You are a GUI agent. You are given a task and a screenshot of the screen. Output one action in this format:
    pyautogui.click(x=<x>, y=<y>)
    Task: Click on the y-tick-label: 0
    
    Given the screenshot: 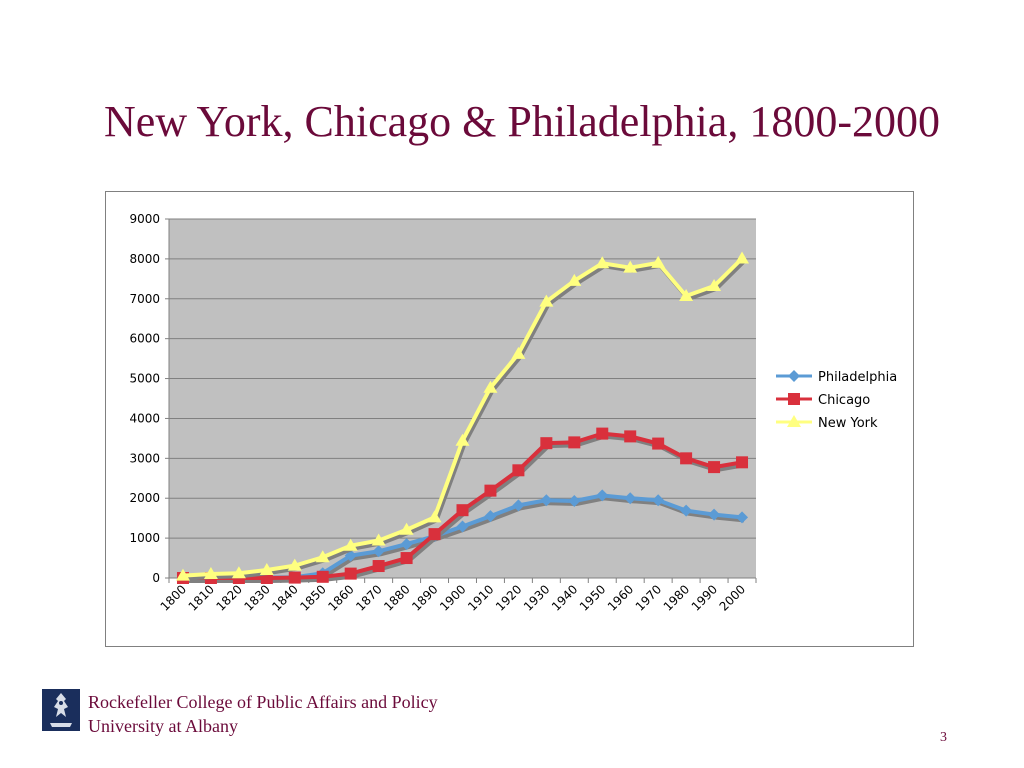 What is the action you would take?
    pyautogui.click(x=156, y=578)
    